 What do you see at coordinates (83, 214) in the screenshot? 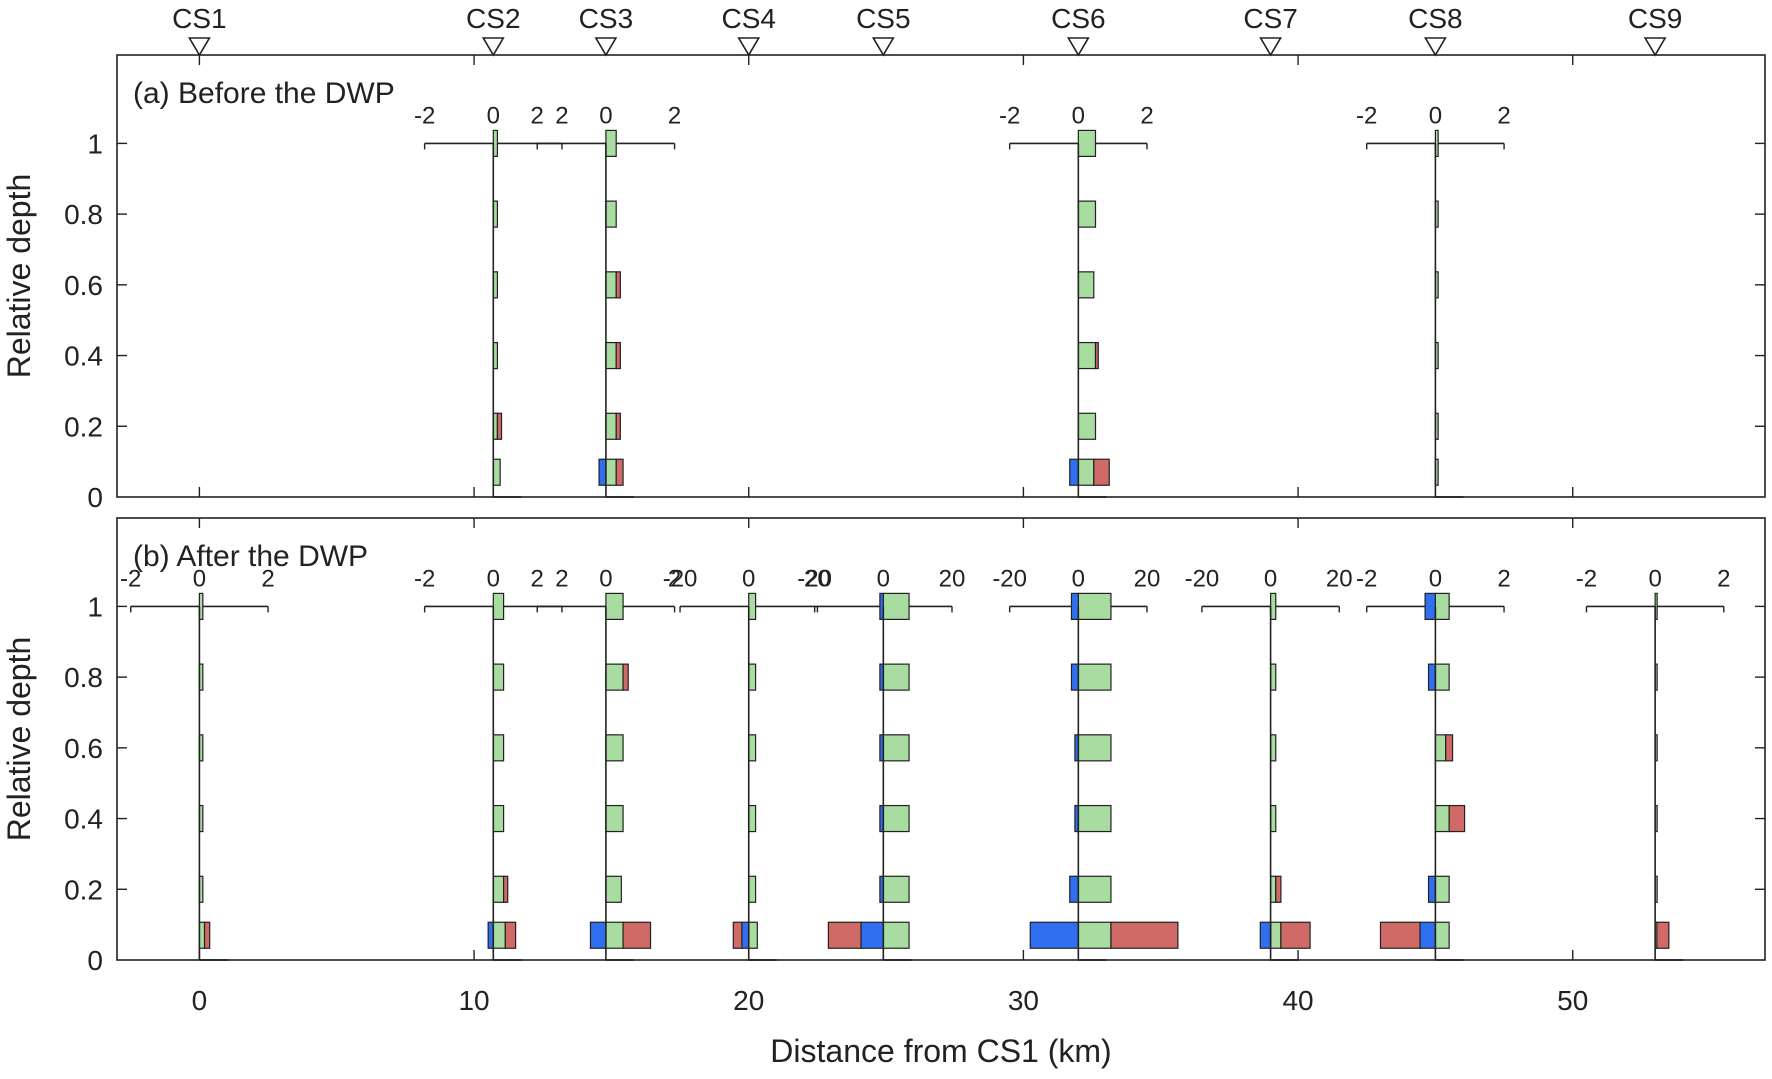
I see `y-tick-label: 0.8` at bounding box center [83, 214].